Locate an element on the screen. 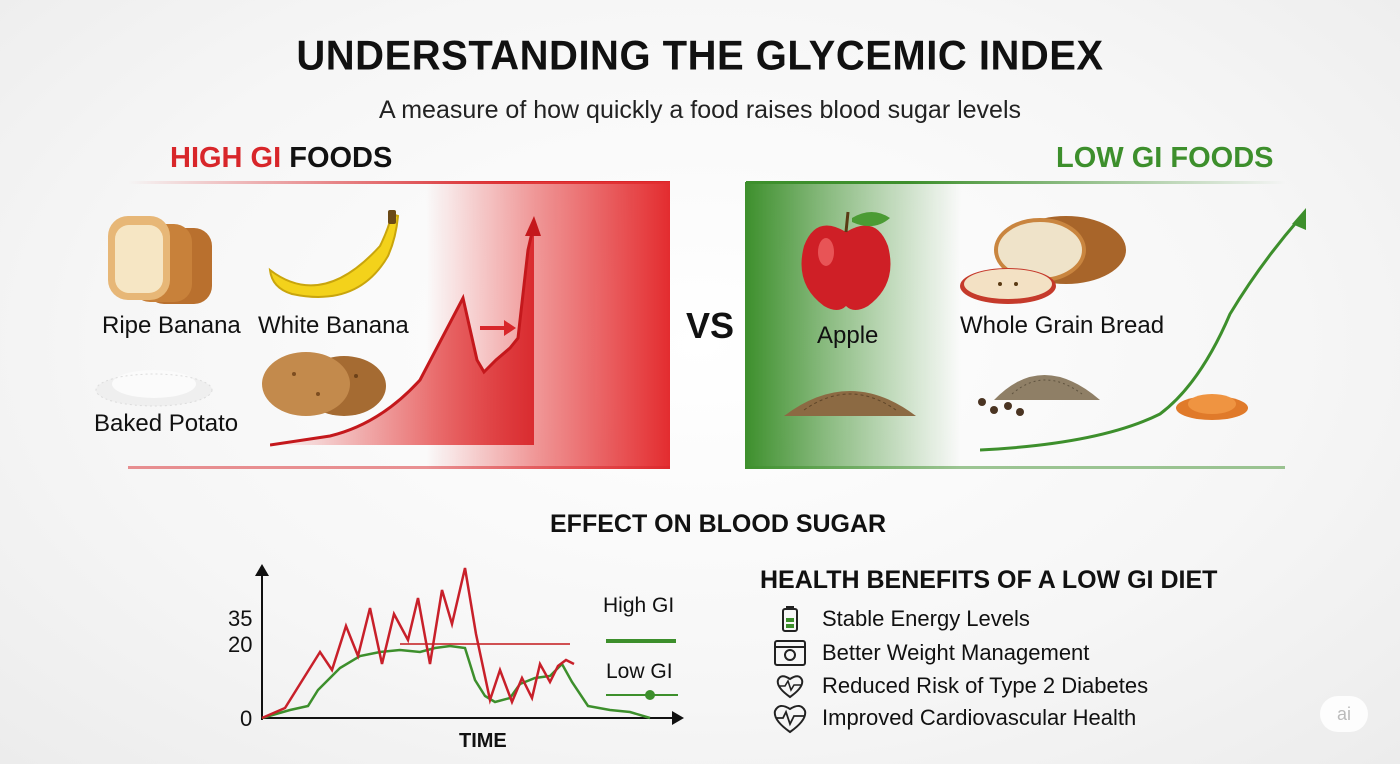 The width and height of the screenshot is (1400, 764). versus-label: VS is located at coordinates (710, 325).